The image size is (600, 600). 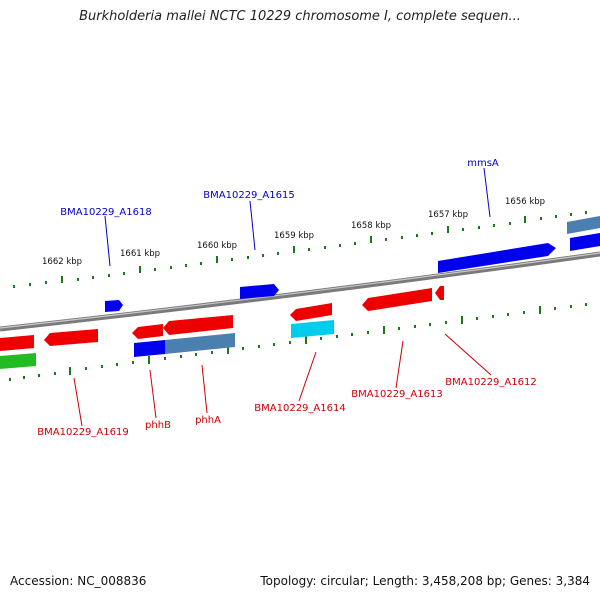 I want to click on gene-label: mmsA, so click(x=483, y=163).